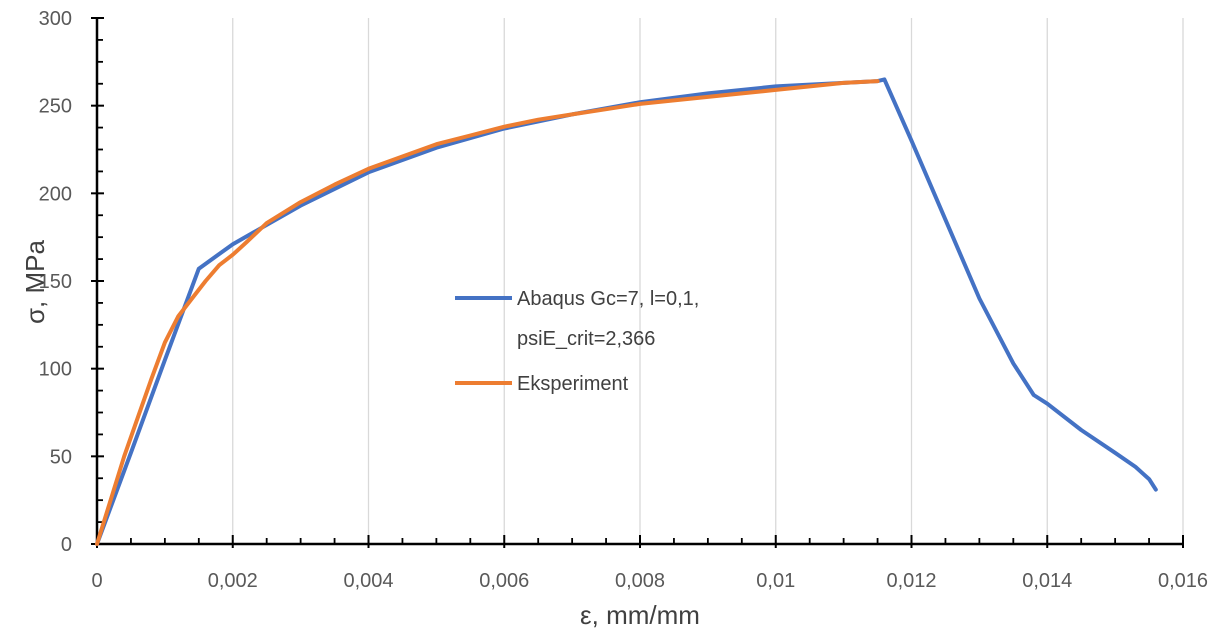 The image size is (1220, 630). I want to click on x-tick-labels: 0 0,002 0,004 0,006 0,008 0,01 0,012 0,014 0,016, so click(649, 581).